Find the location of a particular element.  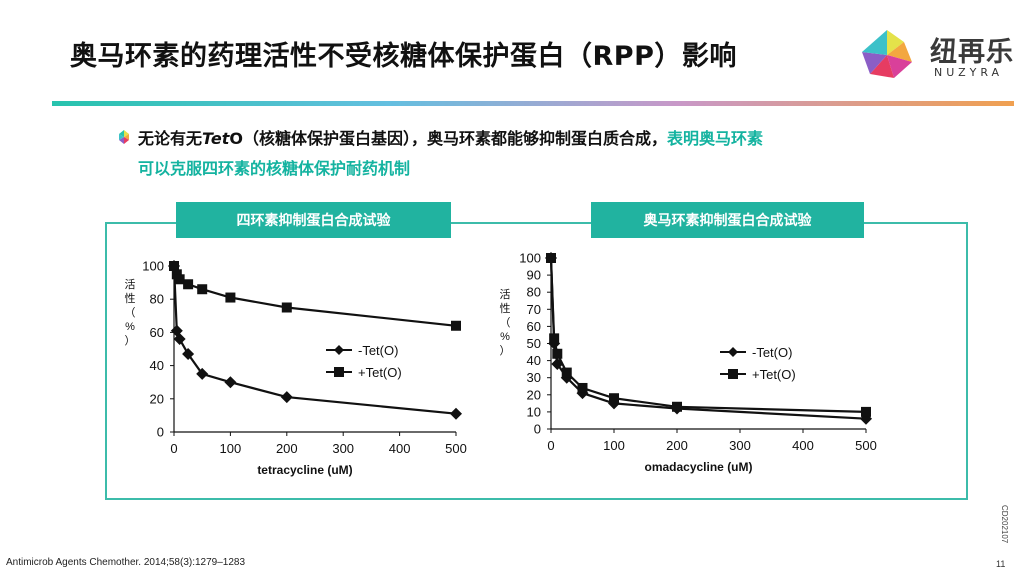

omadacycline-x-tick-label: 0 is located at coordinates (550, 445).